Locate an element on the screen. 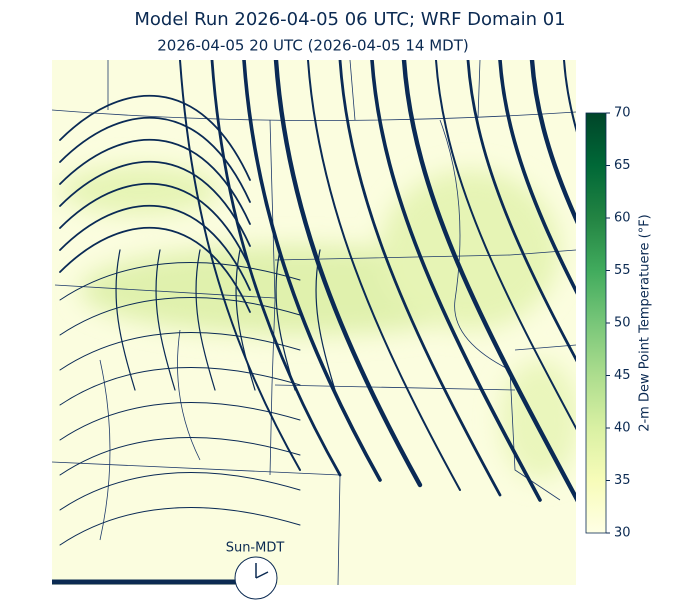 This screenshot has height=600, width=700. colorbar-tick-label: 35 is located at coordinates (622, 480).